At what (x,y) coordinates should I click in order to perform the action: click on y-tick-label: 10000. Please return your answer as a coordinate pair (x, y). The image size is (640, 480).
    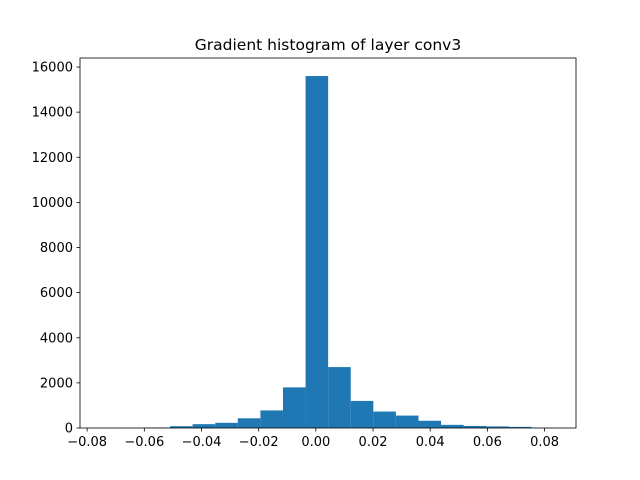
    Looking at the image, I should click on (52, 203).